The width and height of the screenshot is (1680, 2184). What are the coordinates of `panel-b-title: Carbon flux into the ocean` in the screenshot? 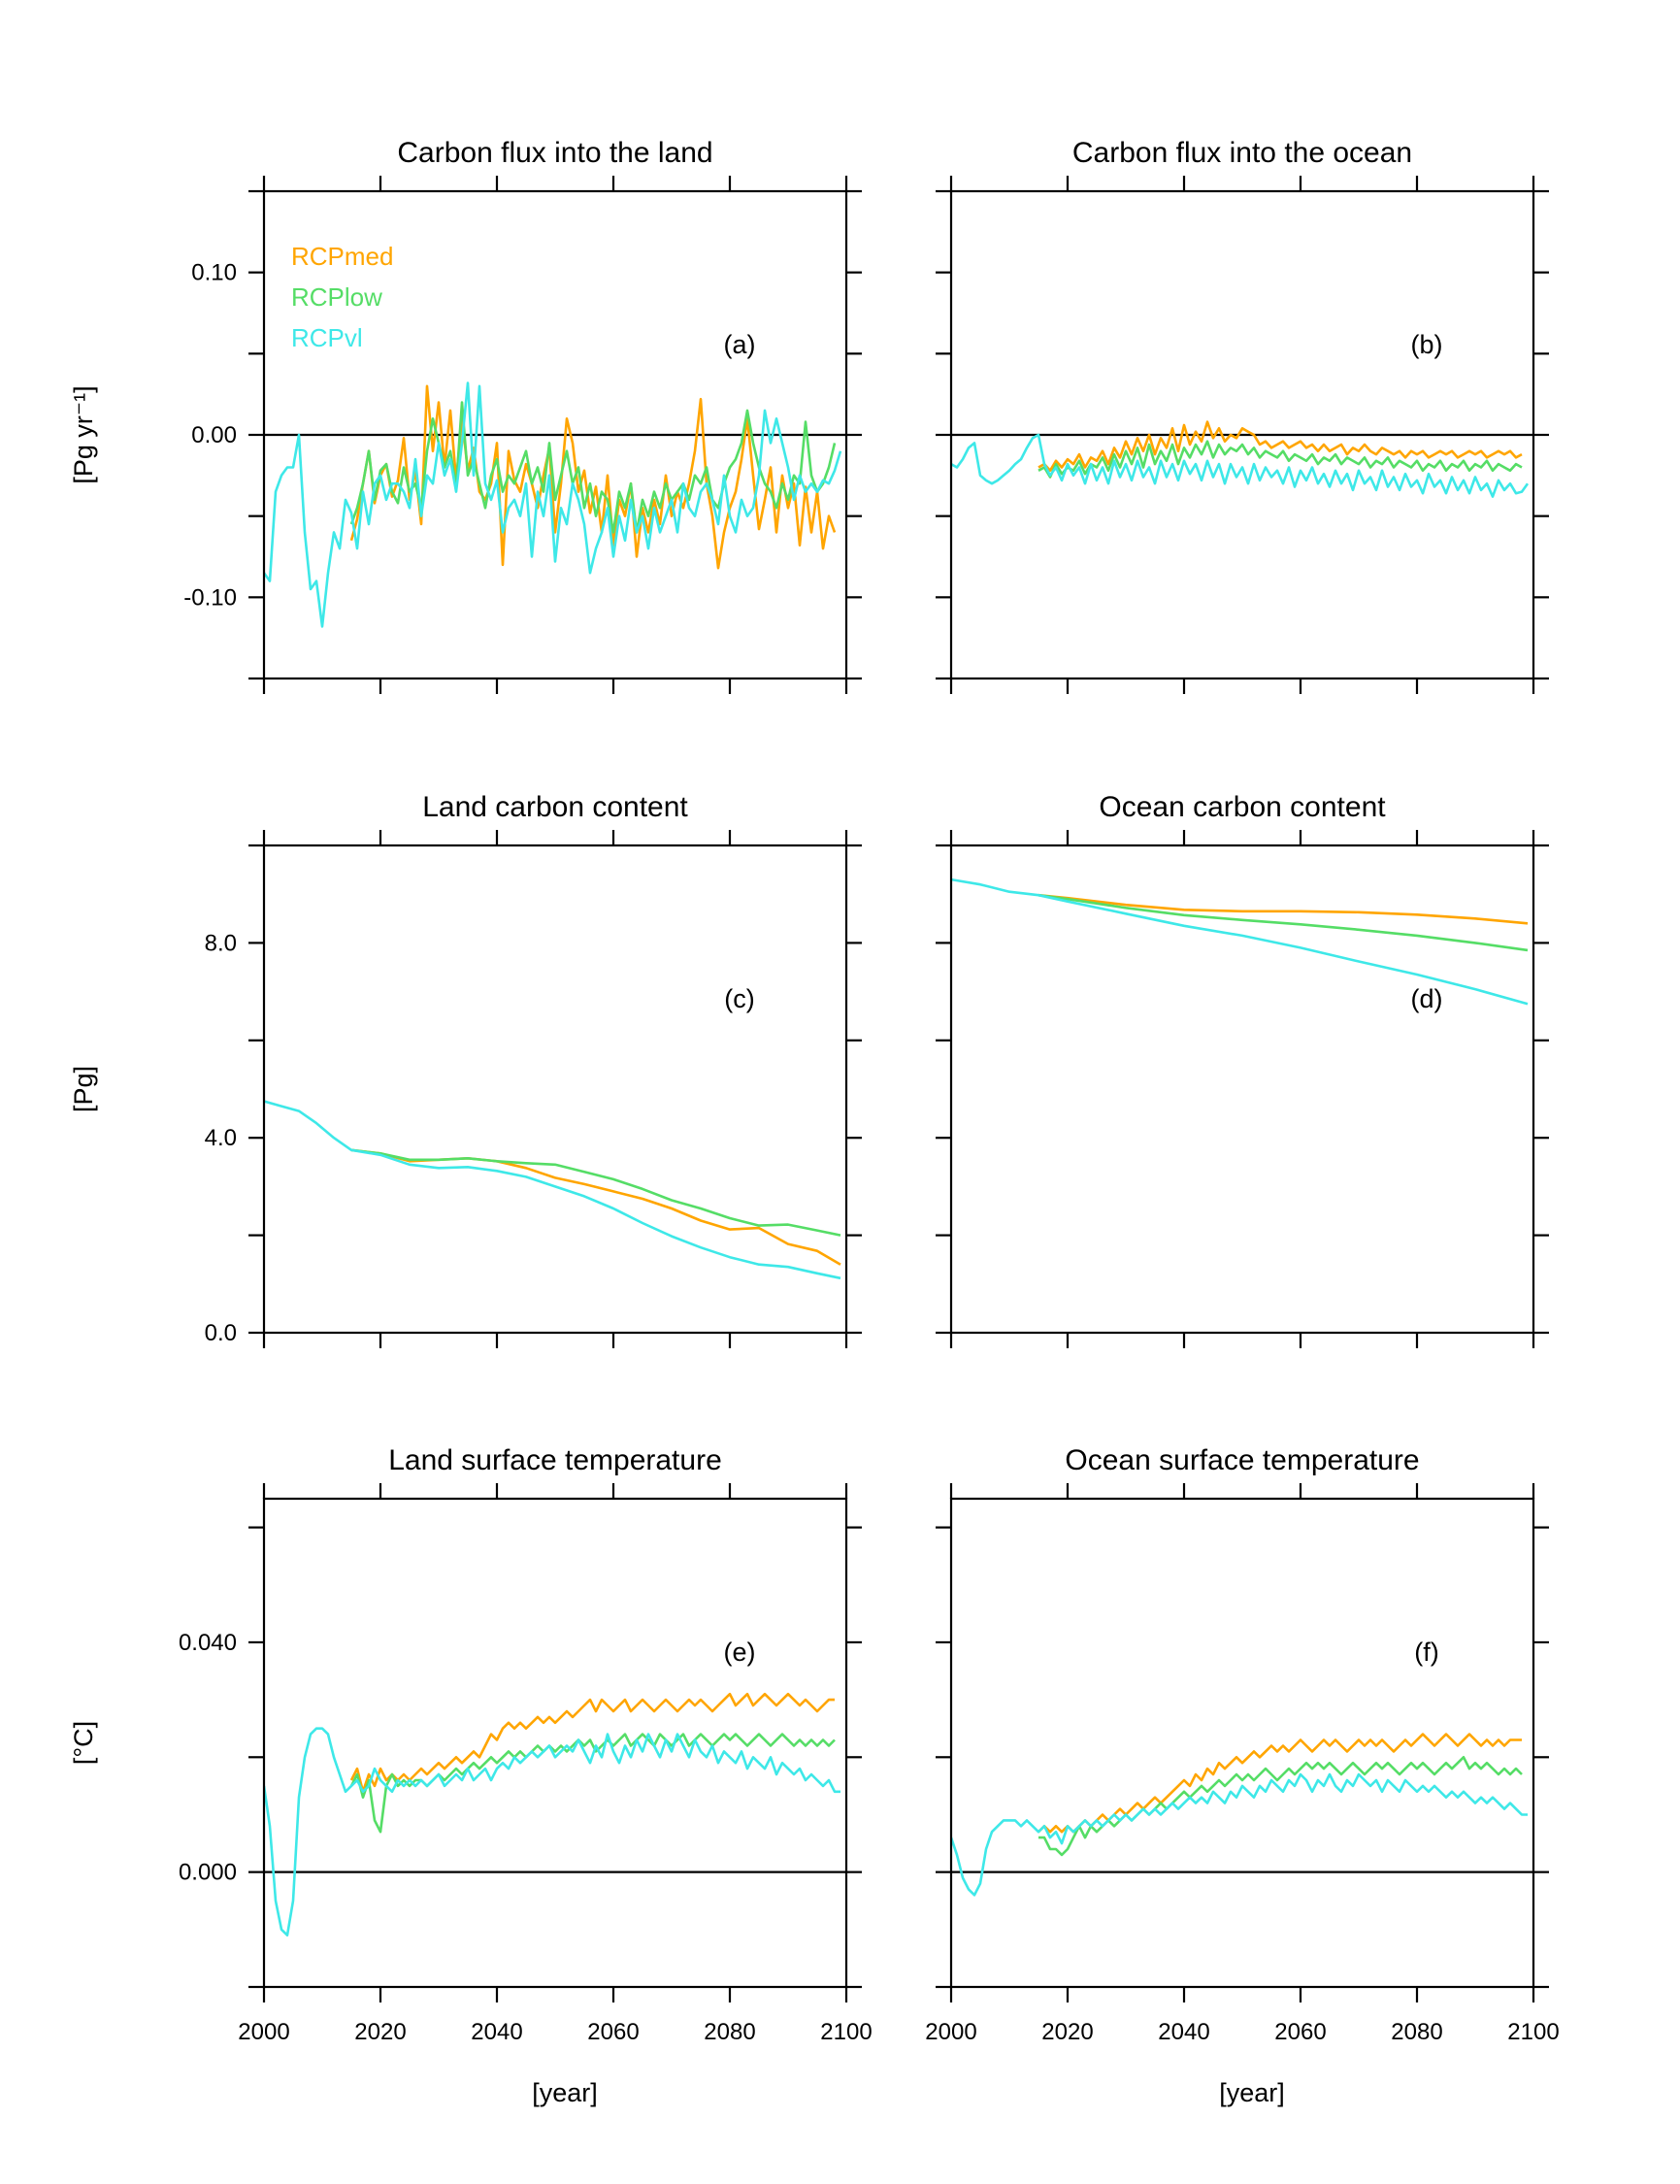 It's located at (1242, 153).